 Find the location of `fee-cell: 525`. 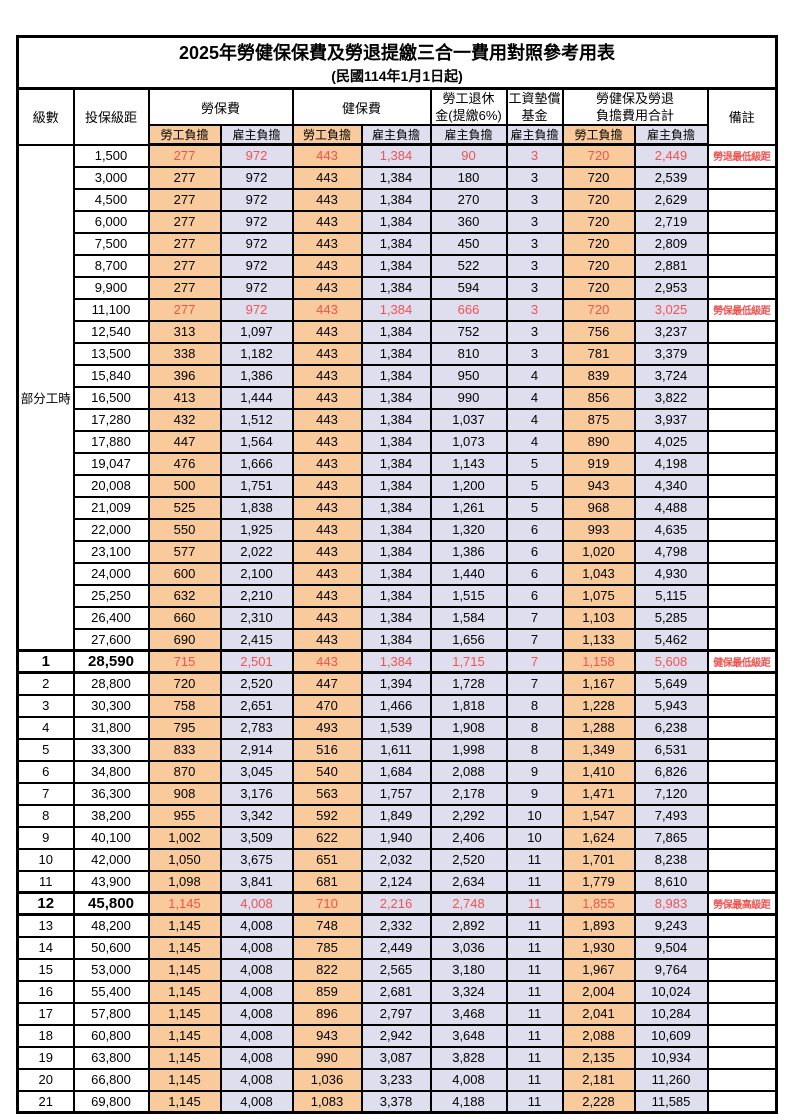

fee-cell: 525 is located at coordinates (184, 507).